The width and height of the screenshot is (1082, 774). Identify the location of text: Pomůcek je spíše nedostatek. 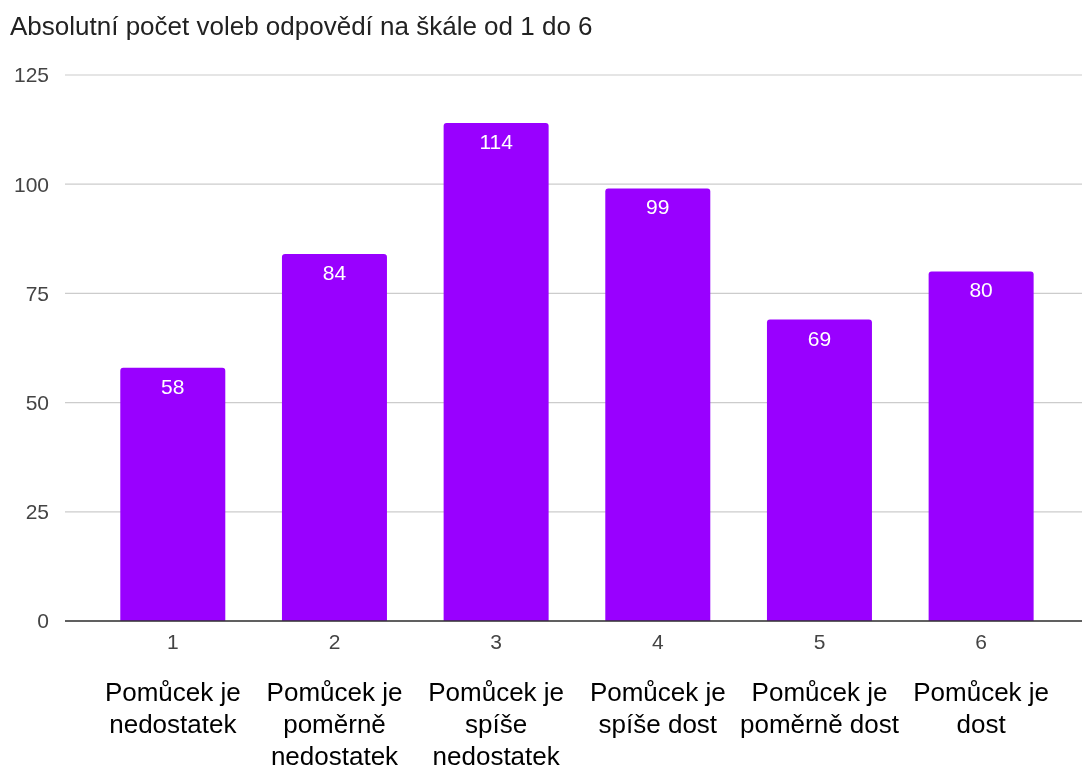
(496, 724).